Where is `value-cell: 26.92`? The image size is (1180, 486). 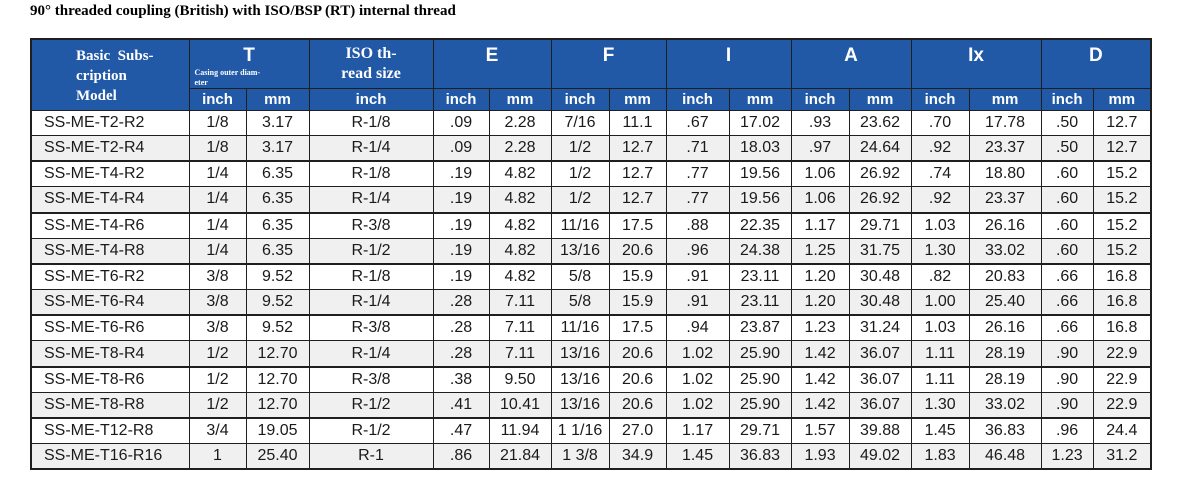
value-cell: 26.92 is located at coordinates (880, 174).